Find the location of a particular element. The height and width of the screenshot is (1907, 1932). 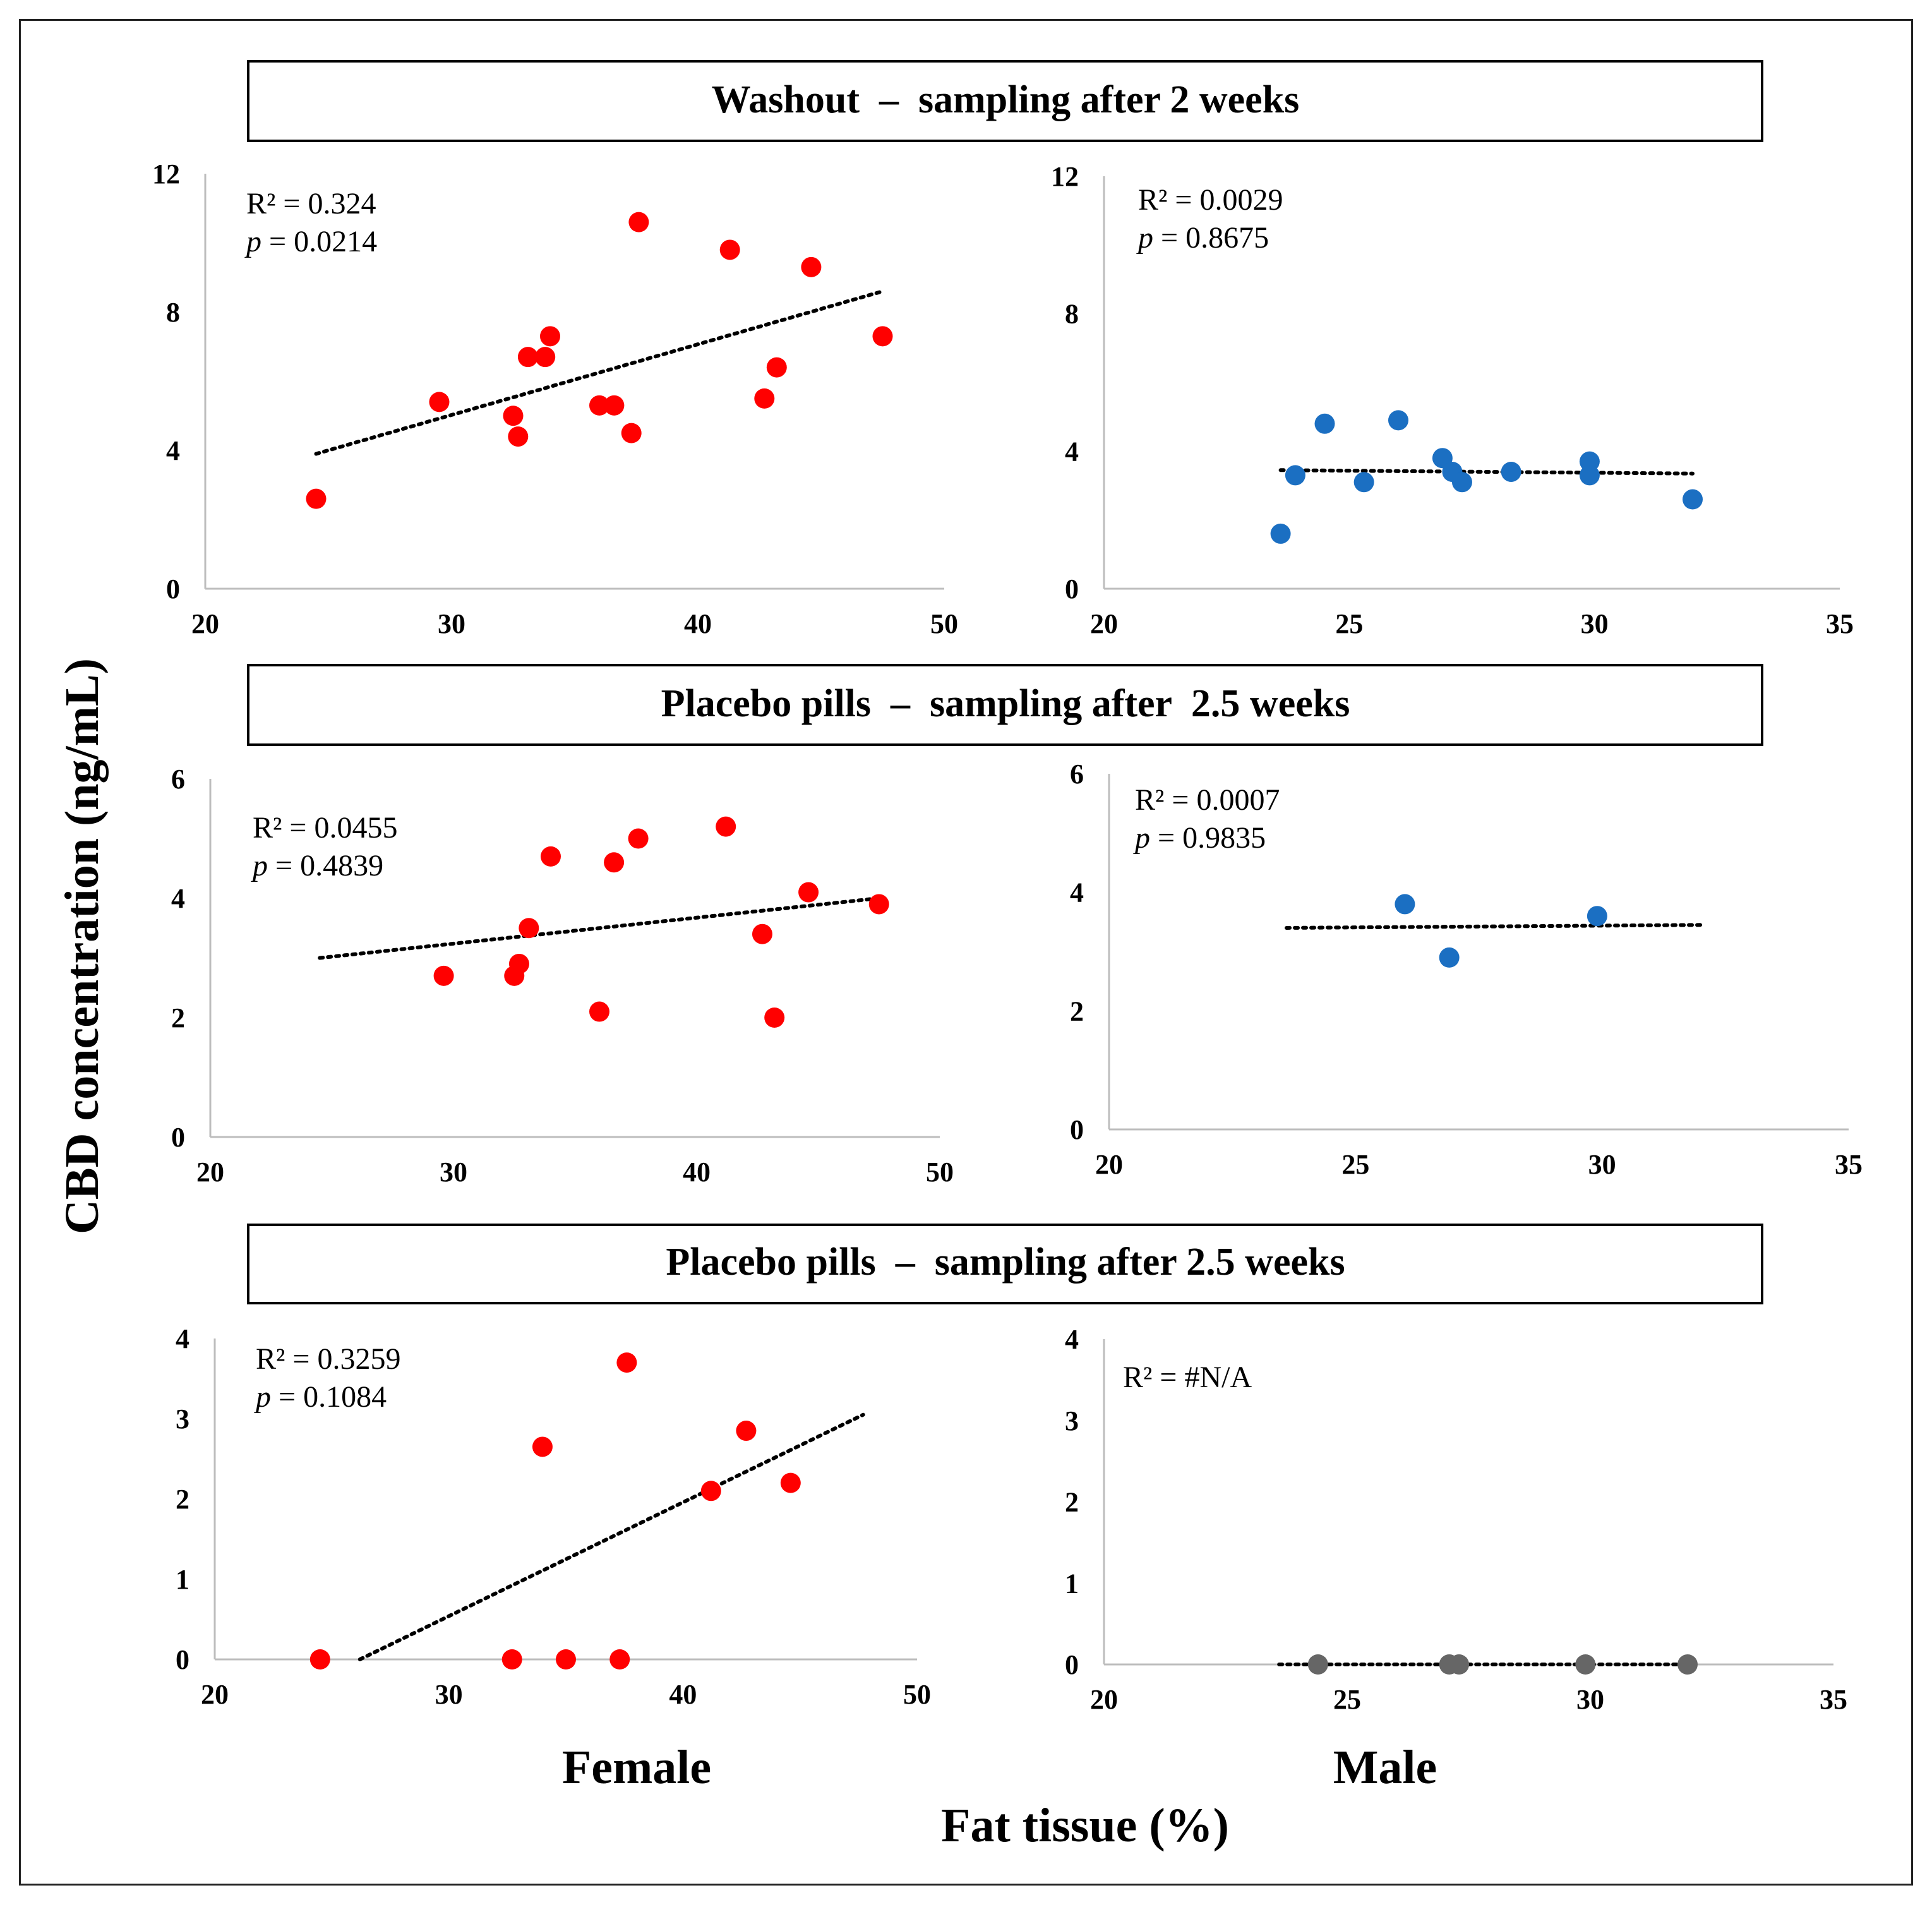

female-label: Female is located at coordinates (636, 1767).